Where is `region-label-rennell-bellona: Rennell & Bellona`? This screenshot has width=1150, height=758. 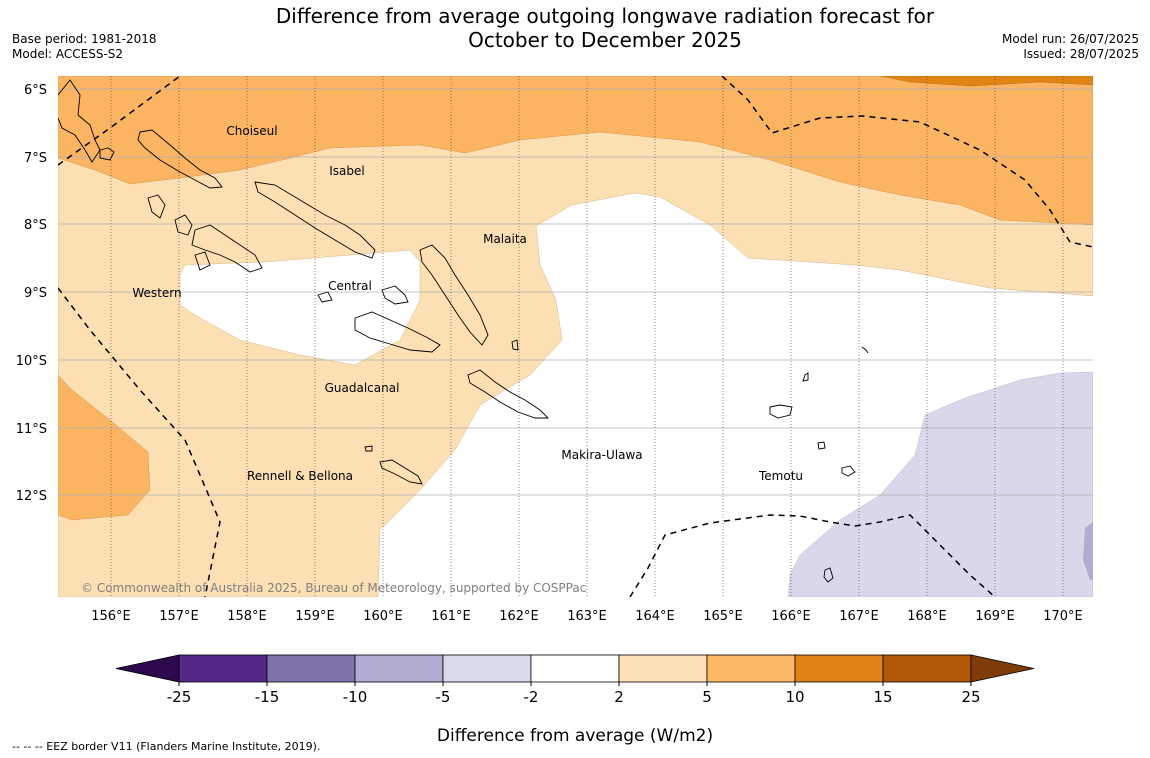 region-label-rennell-bellona: Rennell & Bellona is located at coordinates (300, 476).